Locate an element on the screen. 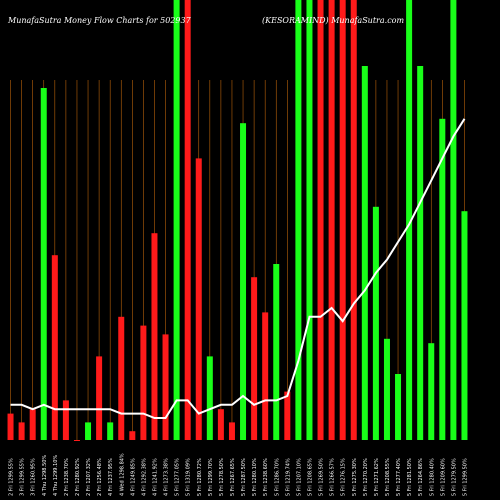  x-tick-label: 5 Fri 1209.60% is located at coordinates (443, 477).